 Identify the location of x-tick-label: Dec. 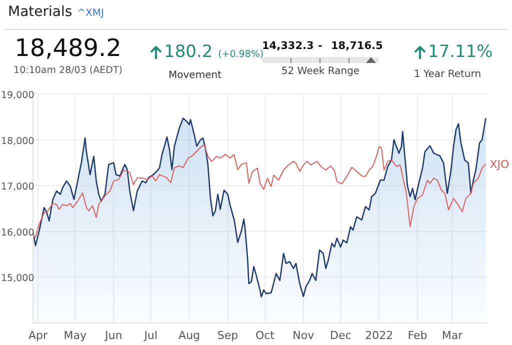
(341, 335).